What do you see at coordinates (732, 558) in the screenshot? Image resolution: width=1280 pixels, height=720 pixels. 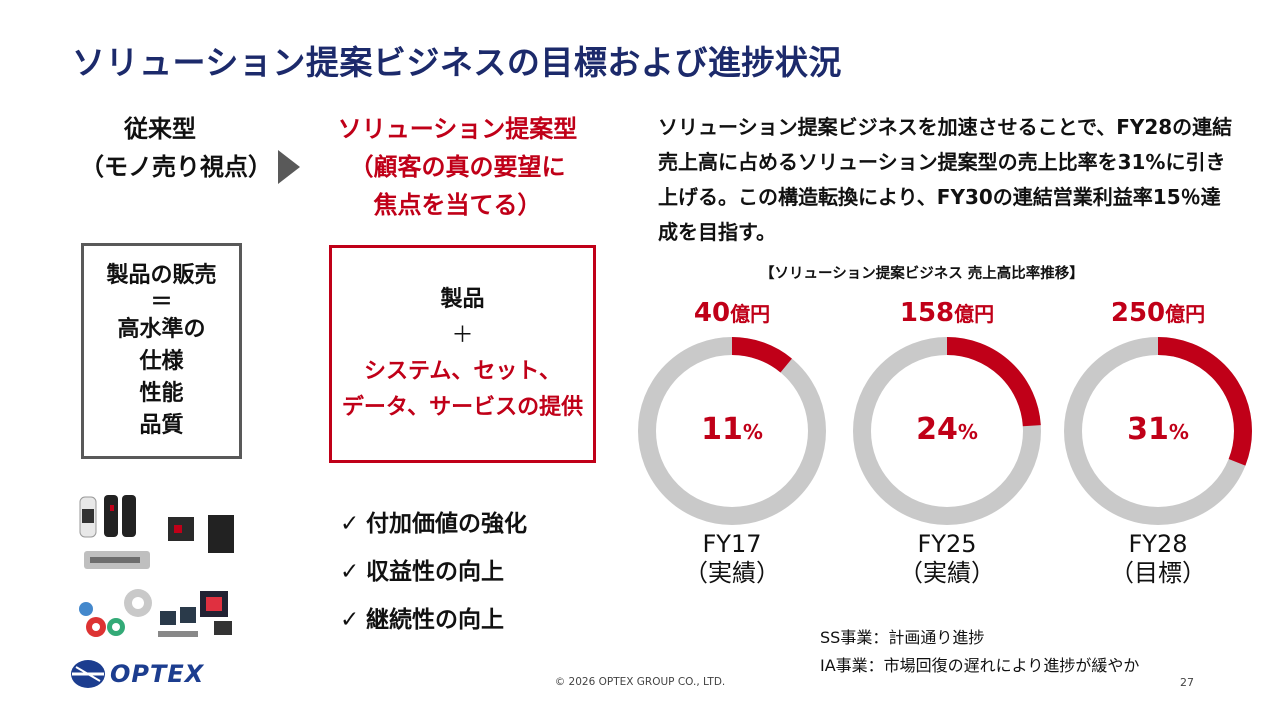 I see `fiscal-year-label: FY17 （実績）` at bounding box center [732, 558].